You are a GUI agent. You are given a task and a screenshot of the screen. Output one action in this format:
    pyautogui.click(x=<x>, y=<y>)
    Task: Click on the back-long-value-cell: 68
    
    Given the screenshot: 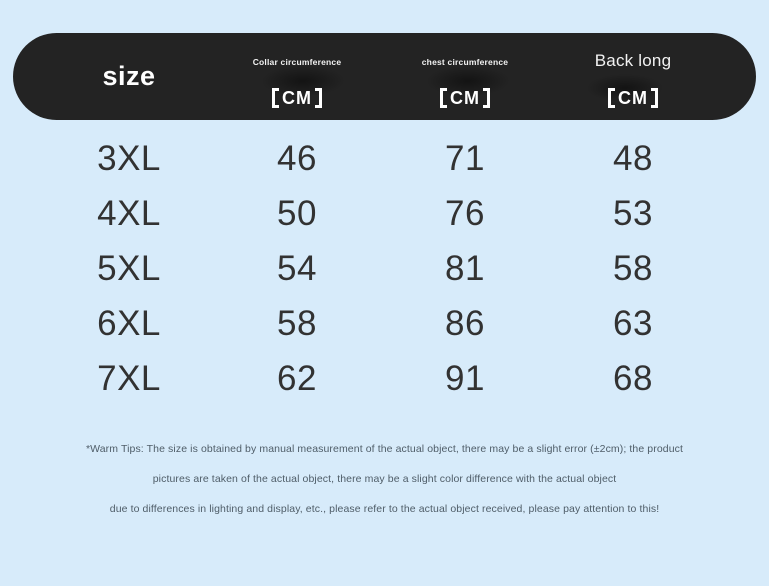 What is the action you would take?
    pyautogui.click(x=633, y=378)
    